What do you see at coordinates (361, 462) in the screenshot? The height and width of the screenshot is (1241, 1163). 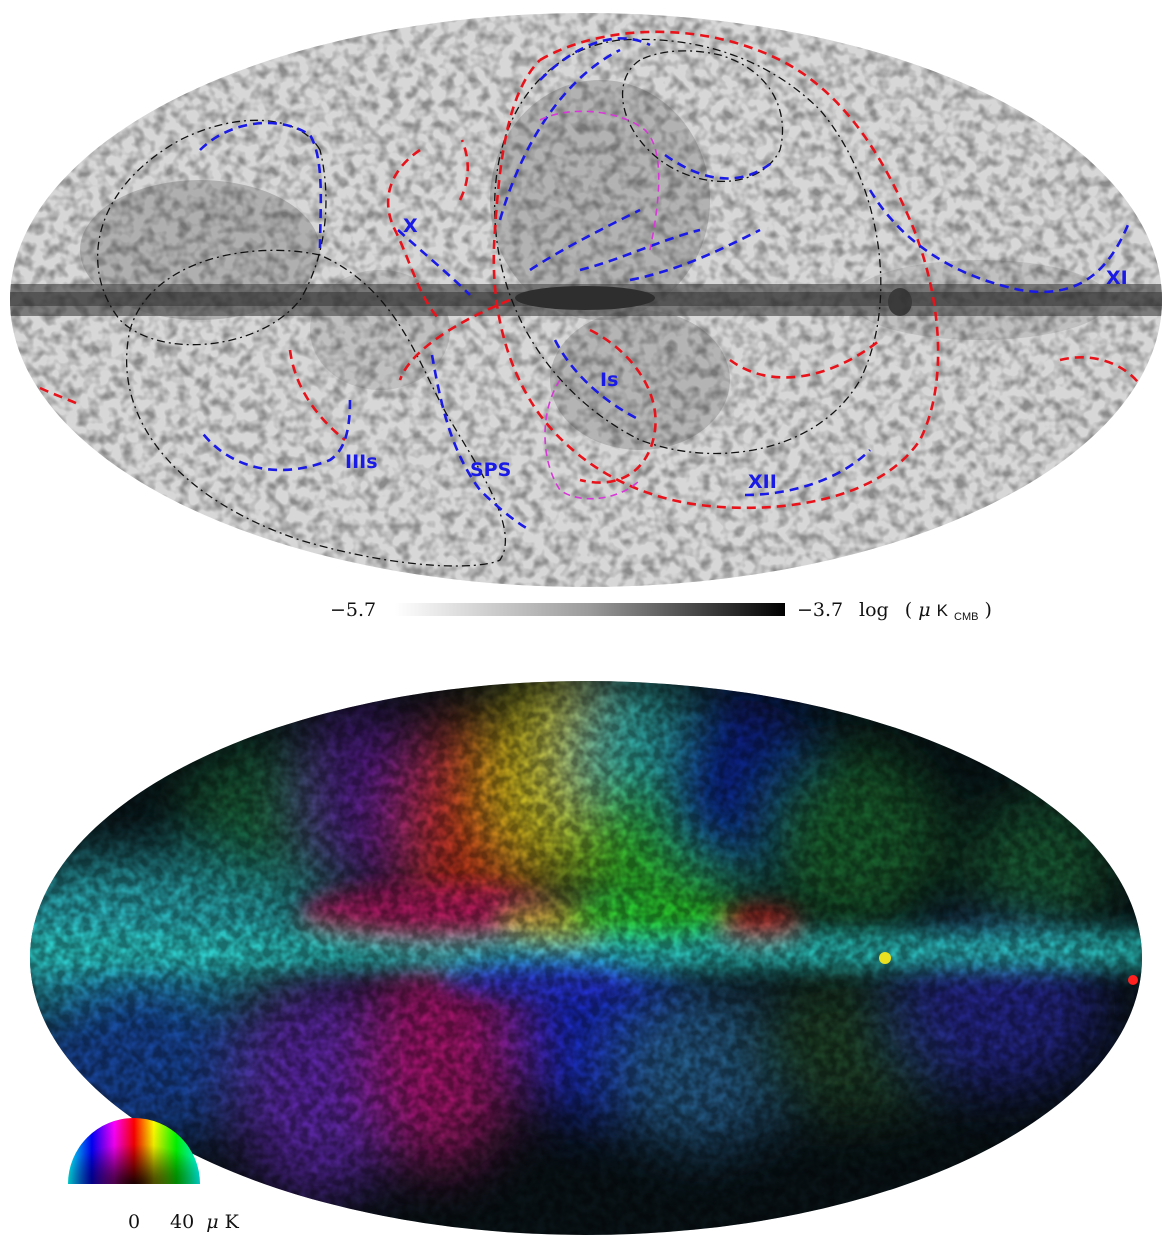 I see `region-label-iiis: IIIs` at bounding box center [361, 462].